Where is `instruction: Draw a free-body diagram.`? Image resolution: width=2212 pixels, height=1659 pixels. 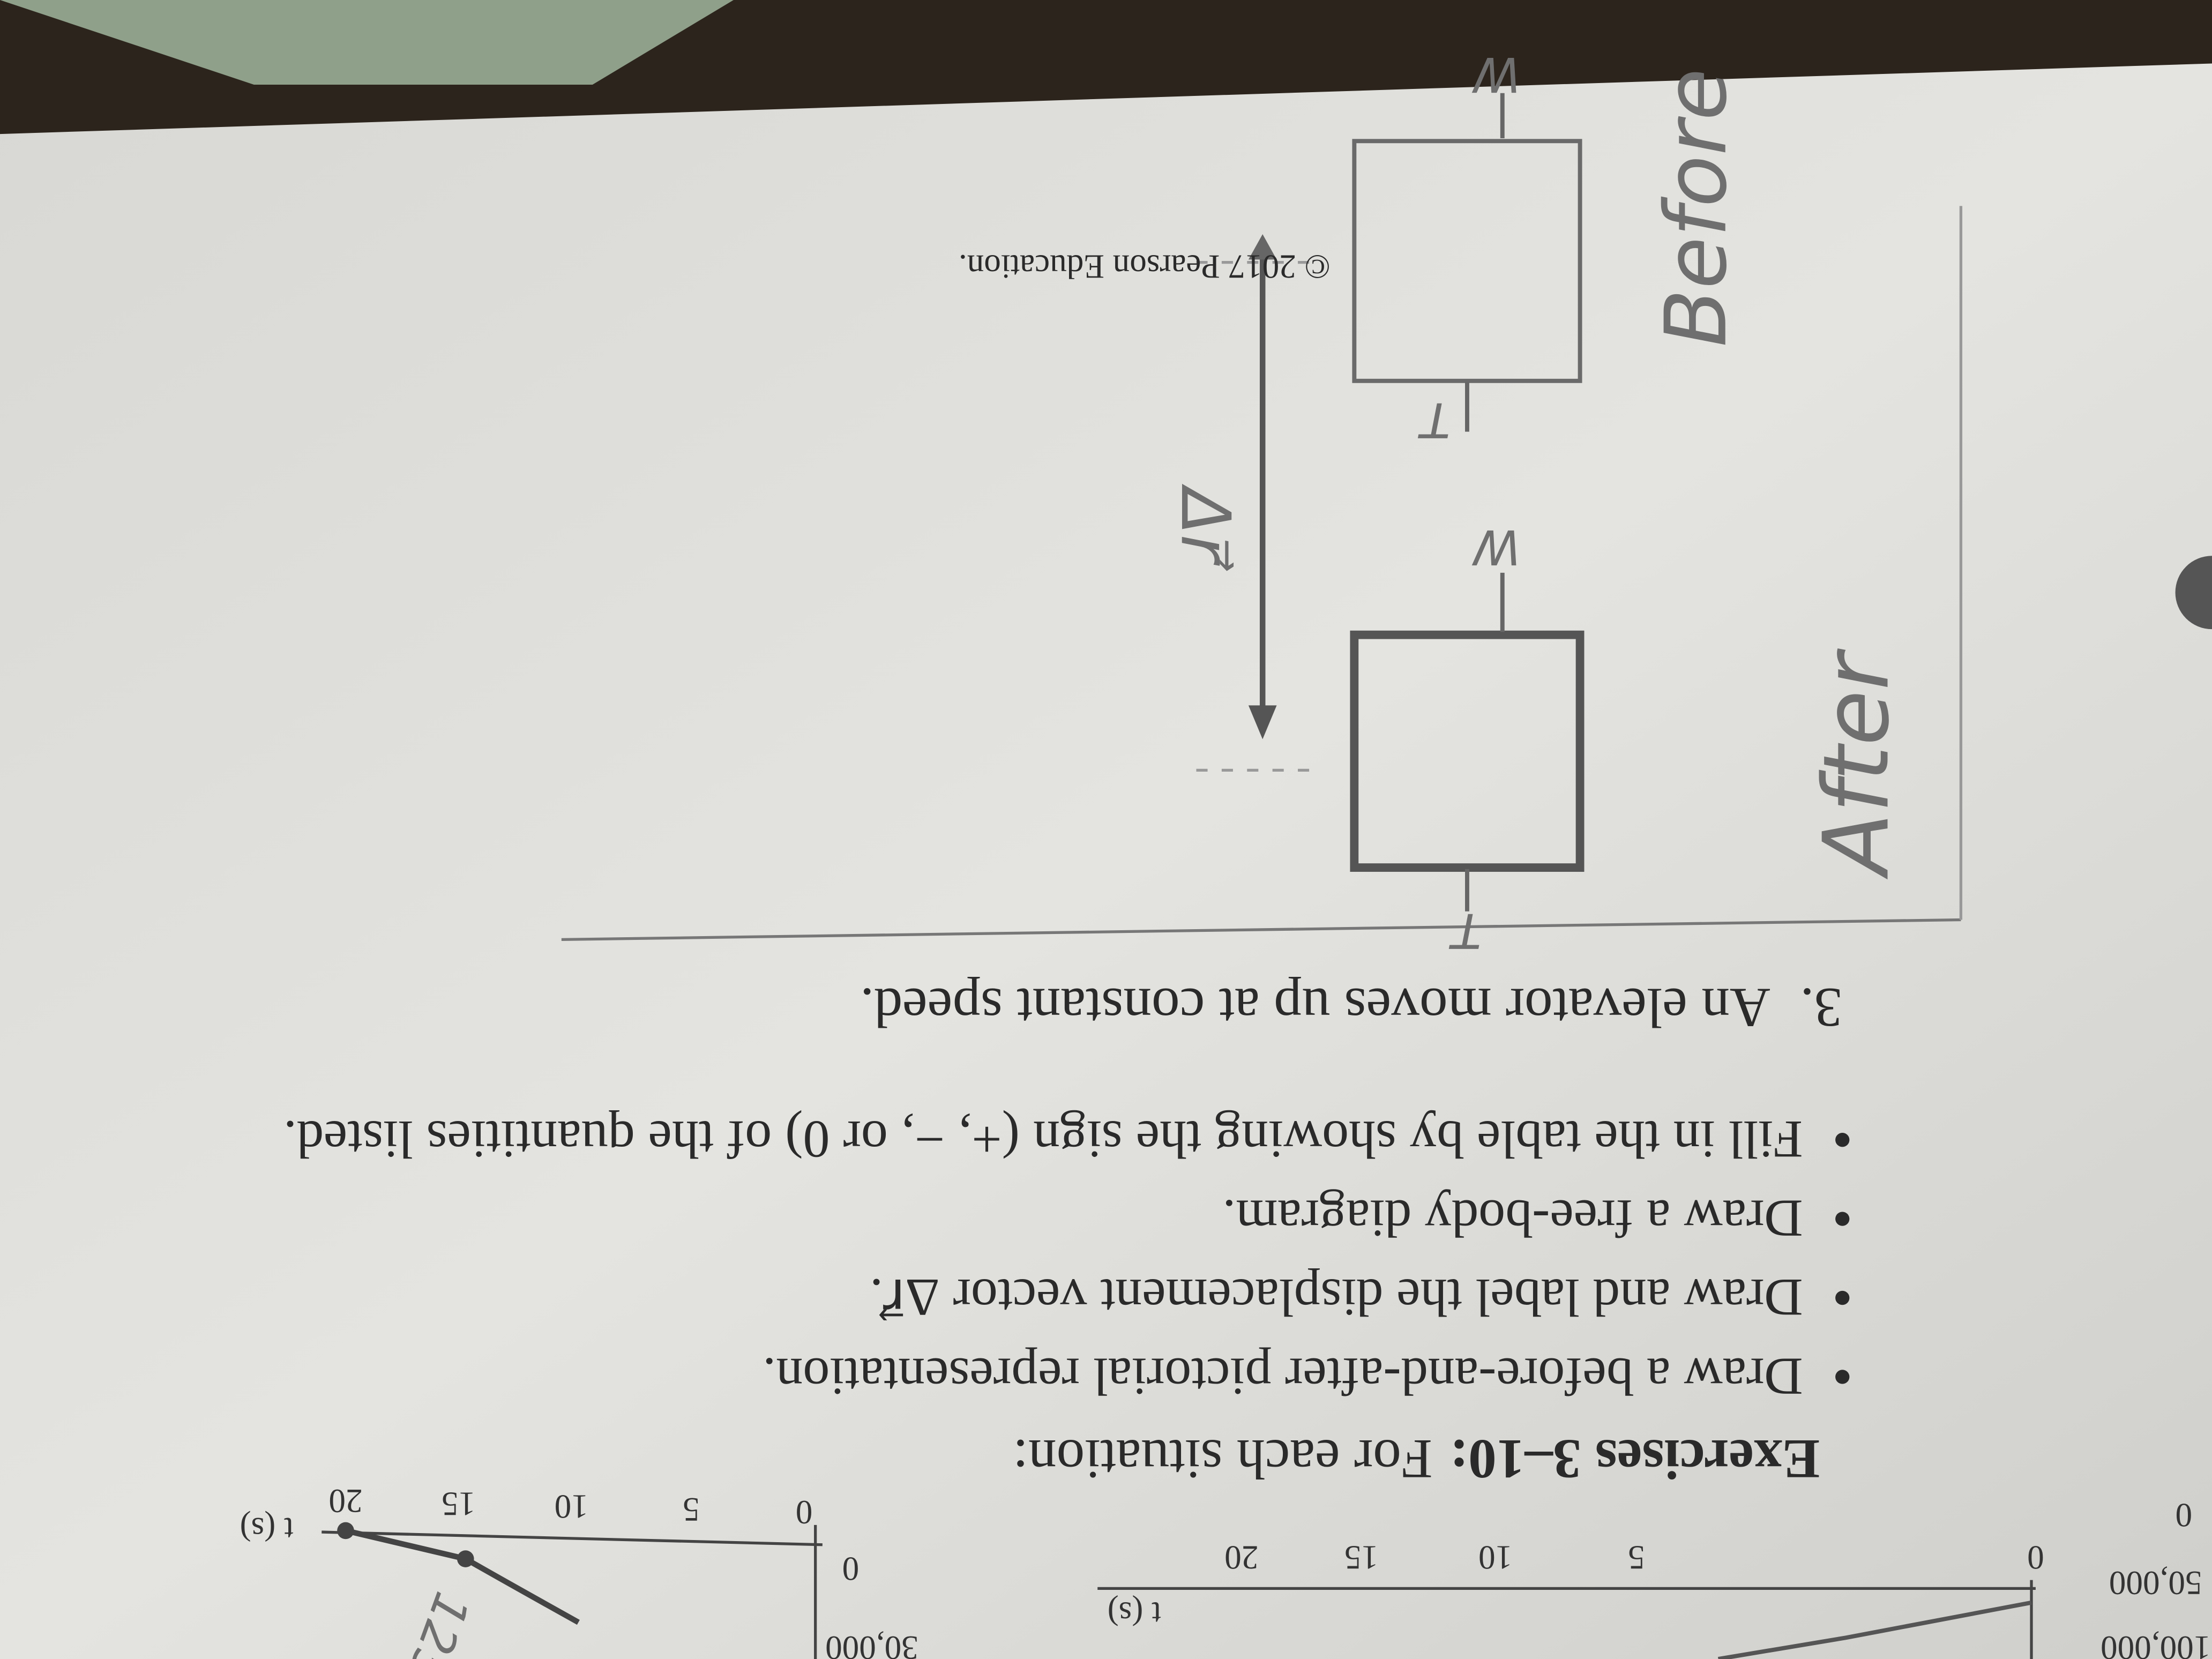
instruction: Draw a free-body diagram. is located at coordinates (1512, 1218).